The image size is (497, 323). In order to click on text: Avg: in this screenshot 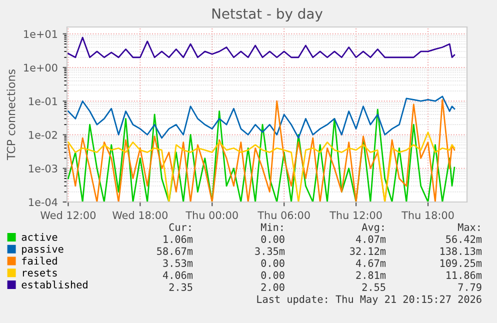, I will do `click(373, 228)`.